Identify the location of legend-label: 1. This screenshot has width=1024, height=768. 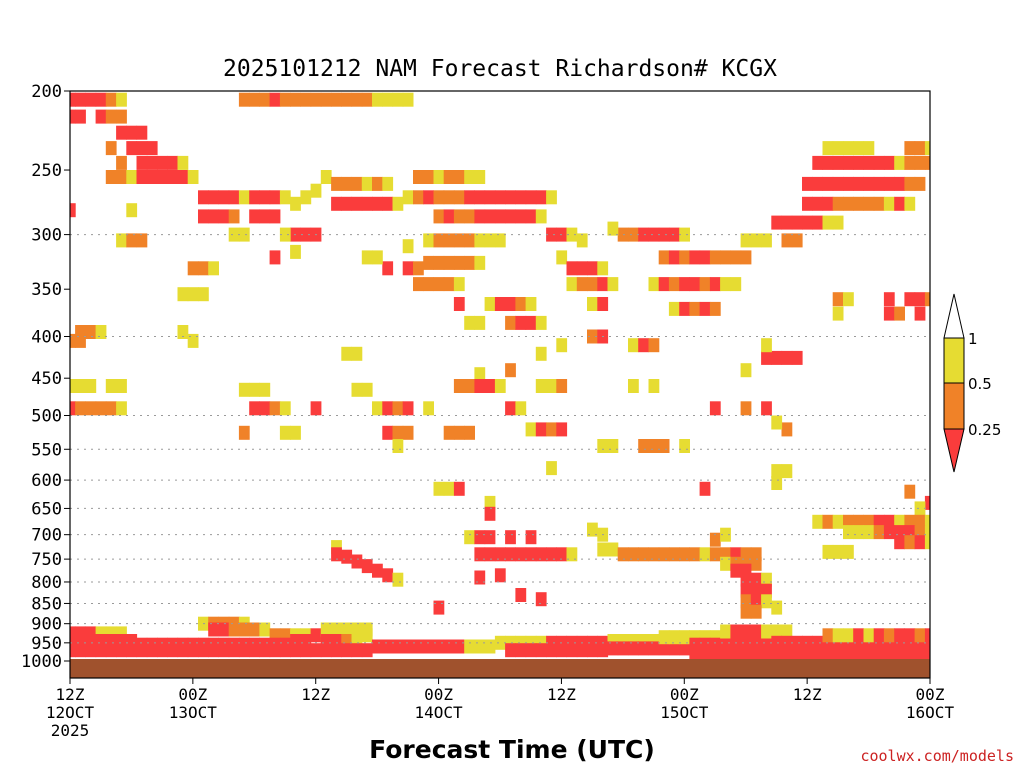
(973, 339).